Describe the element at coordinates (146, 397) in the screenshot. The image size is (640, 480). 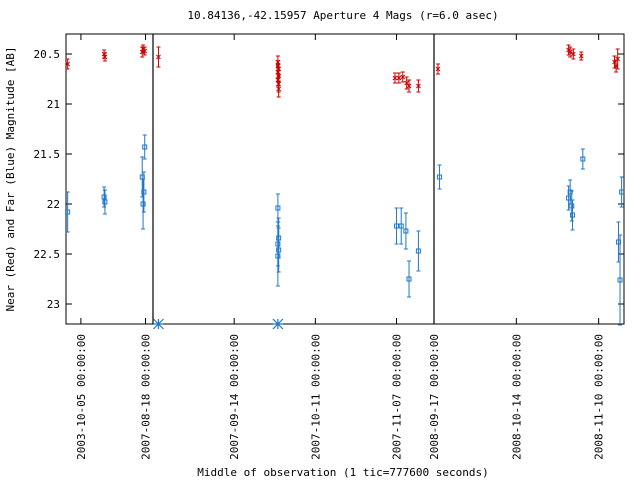
I see `x-tick-label: 2007-08-18 00:00:00` at that location.